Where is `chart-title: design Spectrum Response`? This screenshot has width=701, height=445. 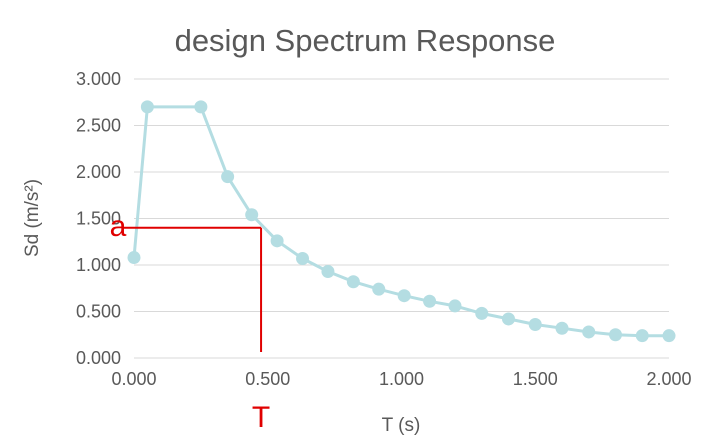
chart-title: design Spectrum Response is located at coordinates (365, 40).